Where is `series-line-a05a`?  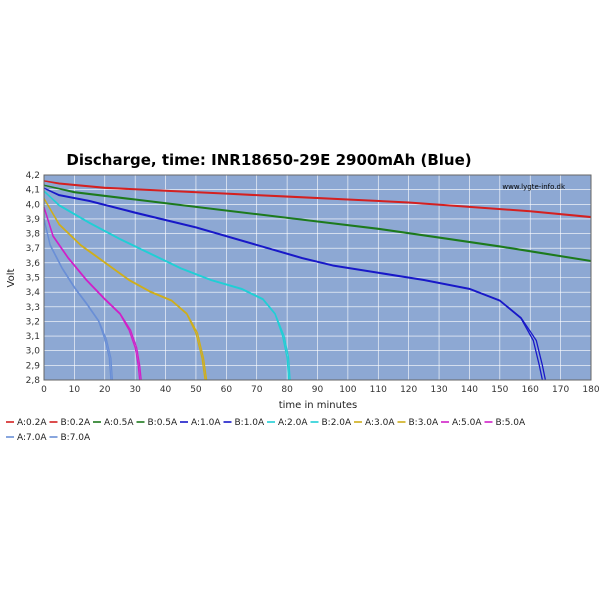
series-line-a05a is located at coordinates (317, 223).